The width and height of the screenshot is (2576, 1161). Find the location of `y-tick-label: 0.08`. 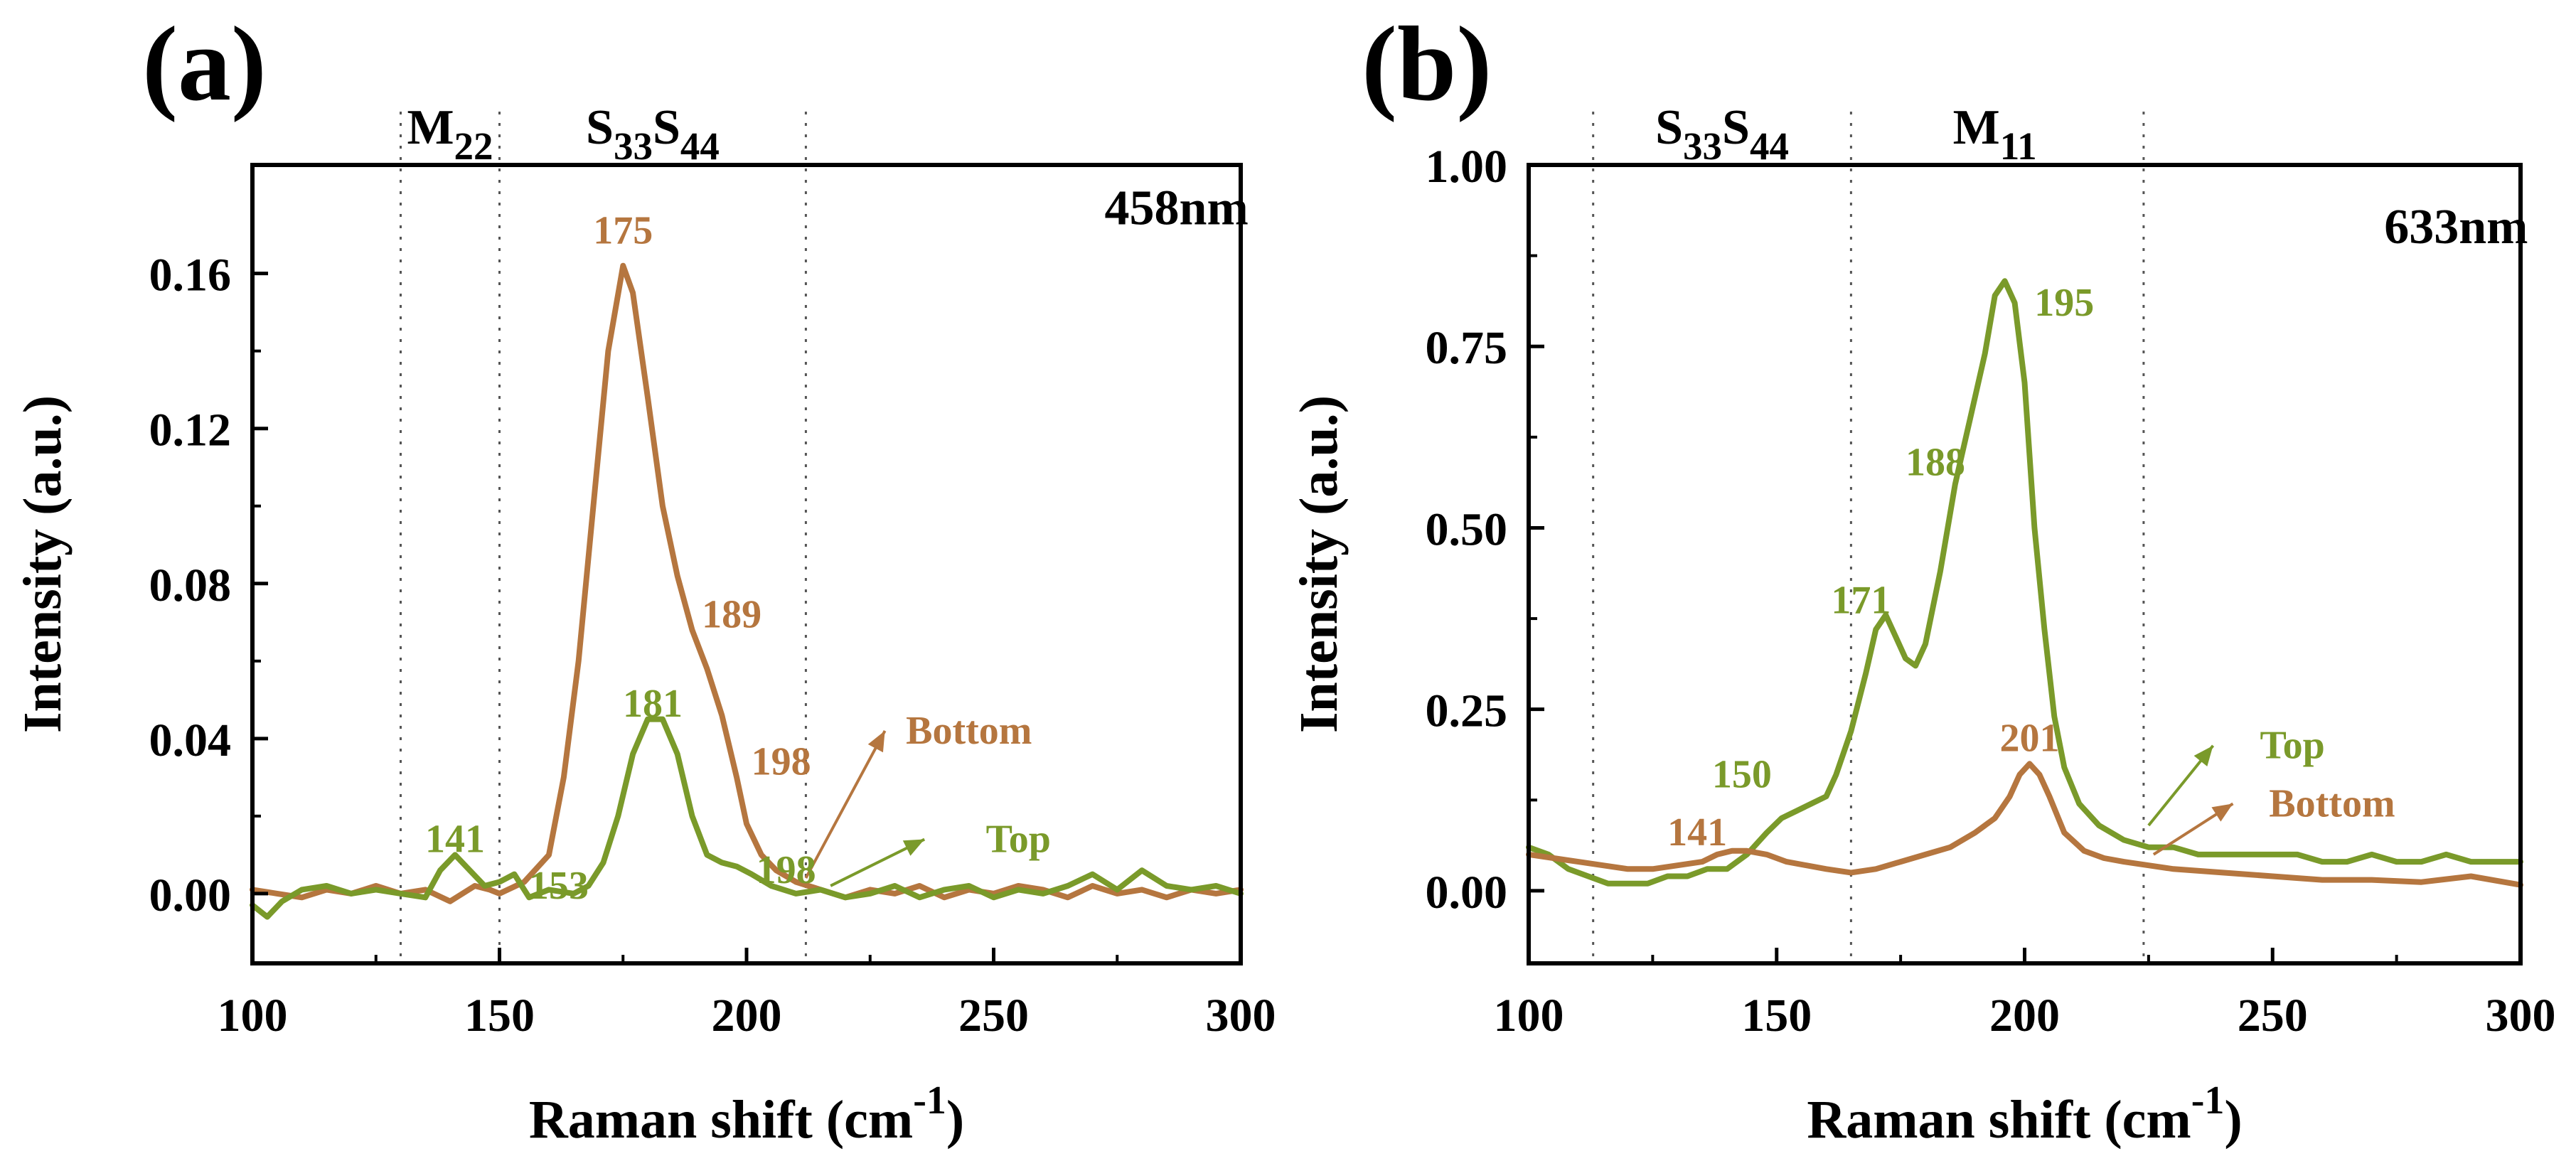

y-tick-label: 0.08 is located at coordinates (190, 585).